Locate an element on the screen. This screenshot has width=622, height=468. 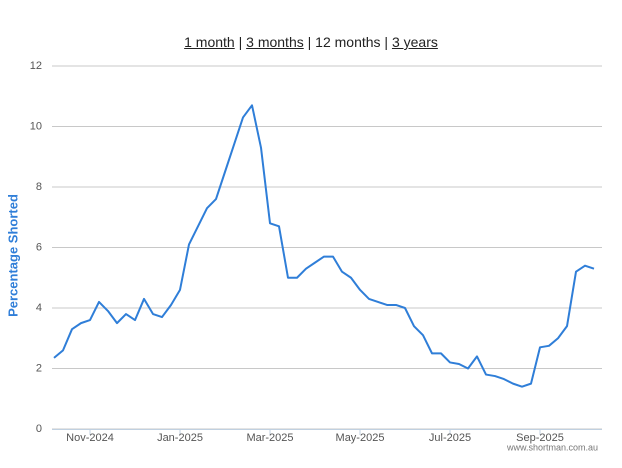
x-tick-label: Sep-2025 is located at coordinates (540, 438).